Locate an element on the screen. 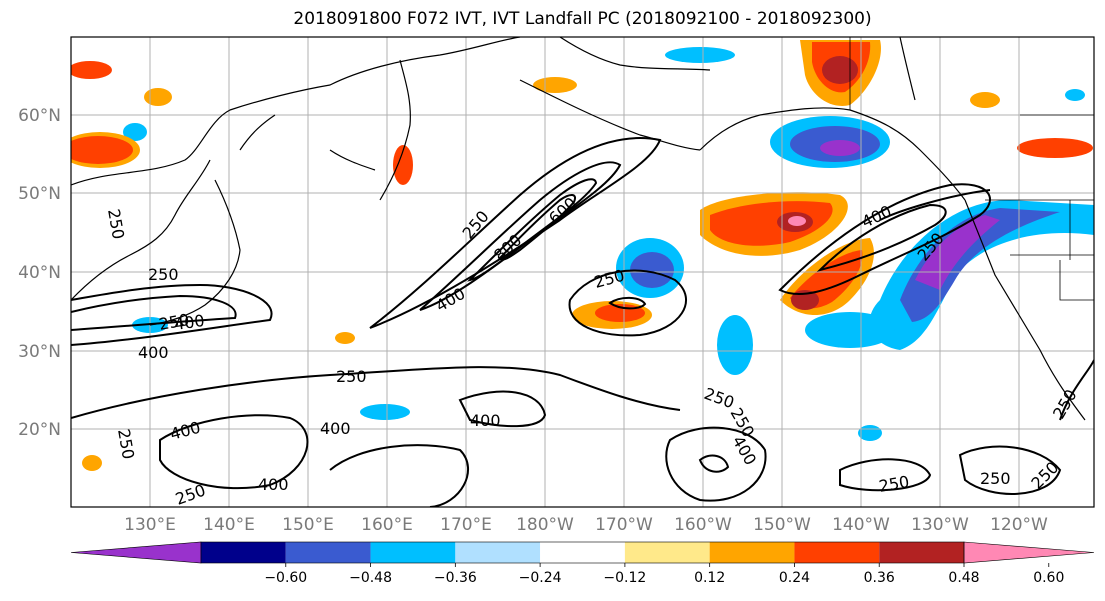  pos-shade-nw is located at coordinates (91, 70).